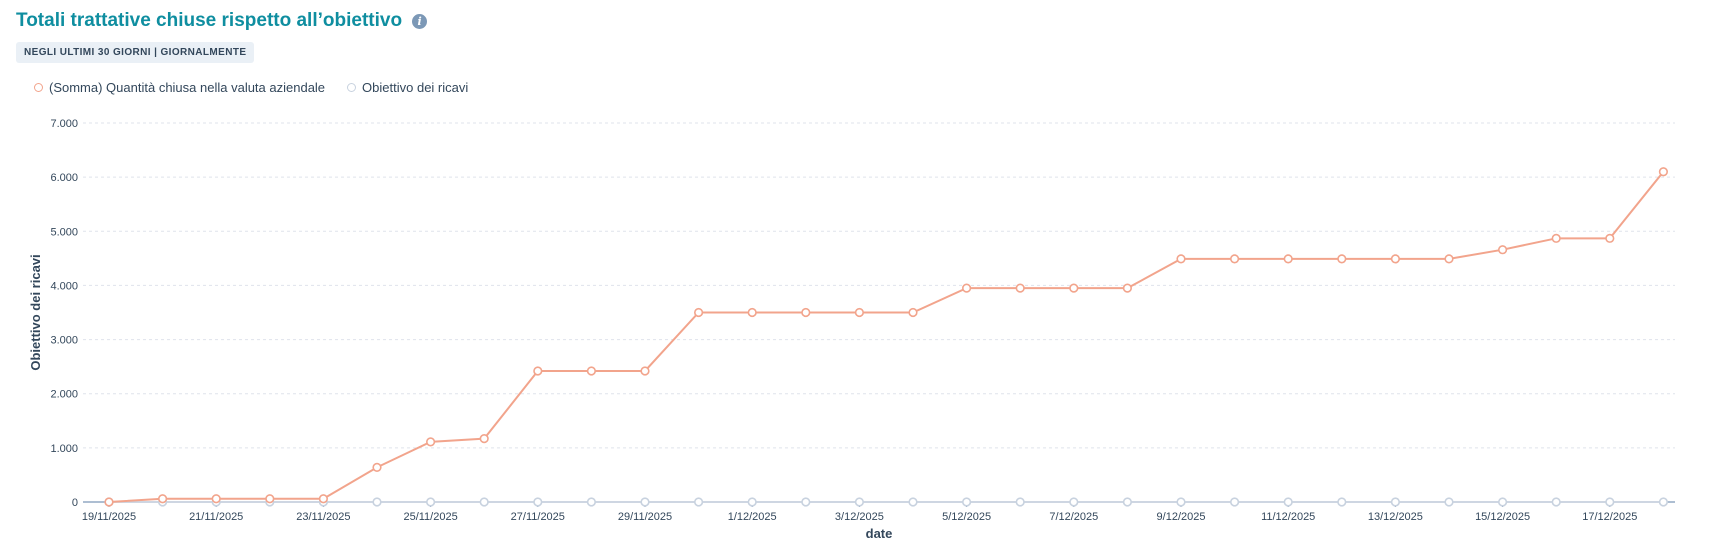  What do you see at coordinates (1609, 517) in the screenshot?
I see `x-tick-label: 17/12/2025` at bounding box center [1609, 517].